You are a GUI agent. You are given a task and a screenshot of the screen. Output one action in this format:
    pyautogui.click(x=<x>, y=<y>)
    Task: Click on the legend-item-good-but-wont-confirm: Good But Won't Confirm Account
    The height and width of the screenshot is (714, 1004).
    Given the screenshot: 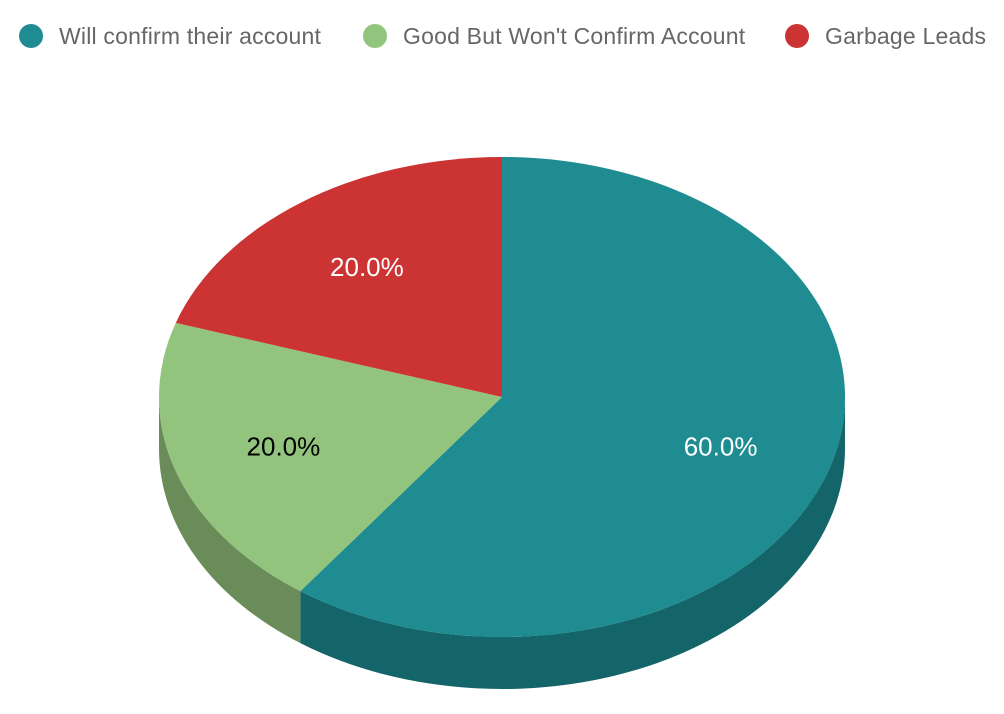 What is the action you would take?
    pyautogui.click(x=554, y=36)
    